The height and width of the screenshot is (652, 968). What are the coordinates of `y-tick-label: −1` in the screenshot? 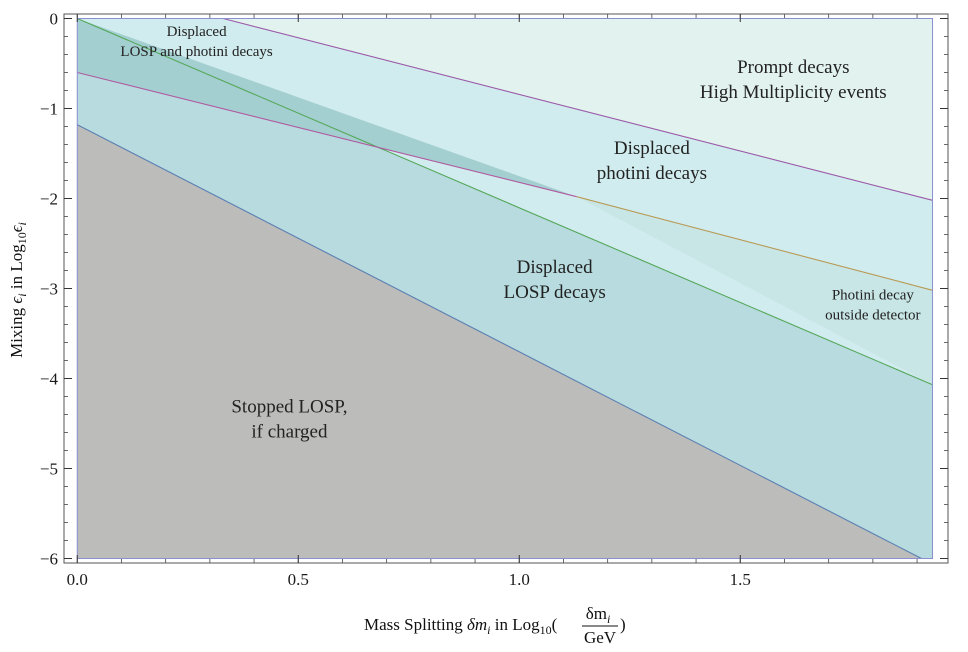 It's located at (49, 109).